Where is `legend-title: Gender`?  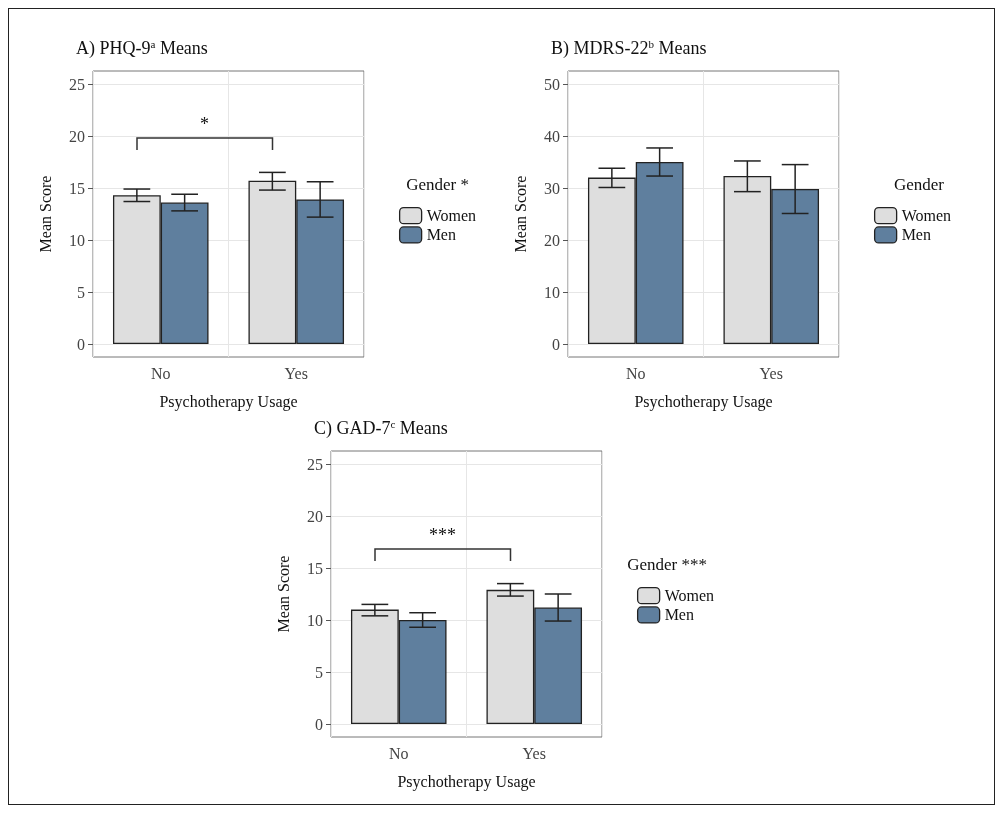
legend-title: Gender is located at coordinates (919, 184).